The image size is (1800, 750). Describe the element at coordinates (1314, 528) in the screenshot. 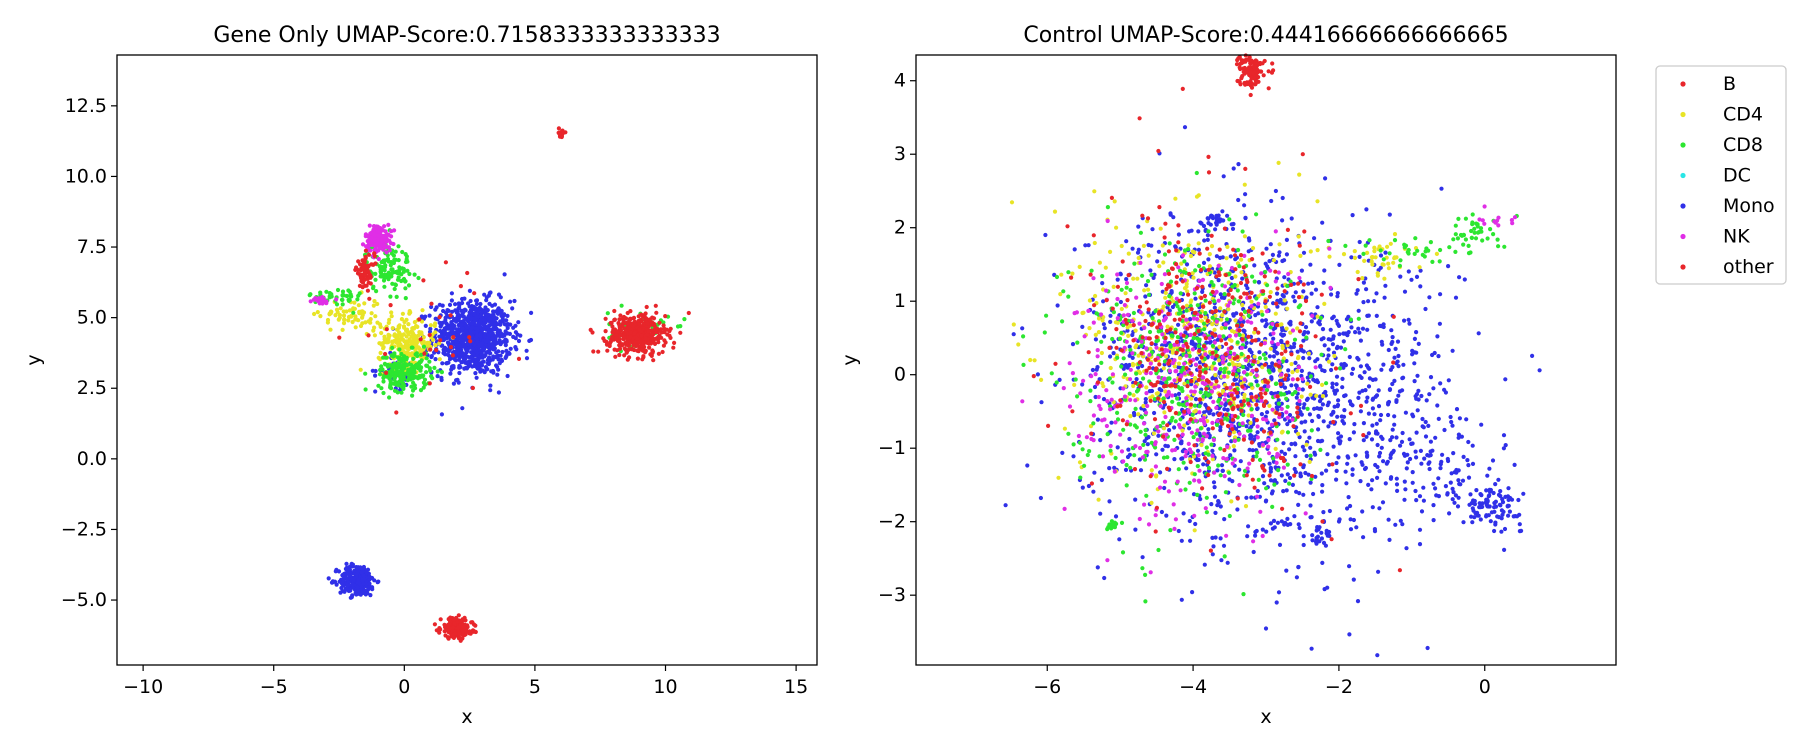

I see `scatter-series-mono` at that location.